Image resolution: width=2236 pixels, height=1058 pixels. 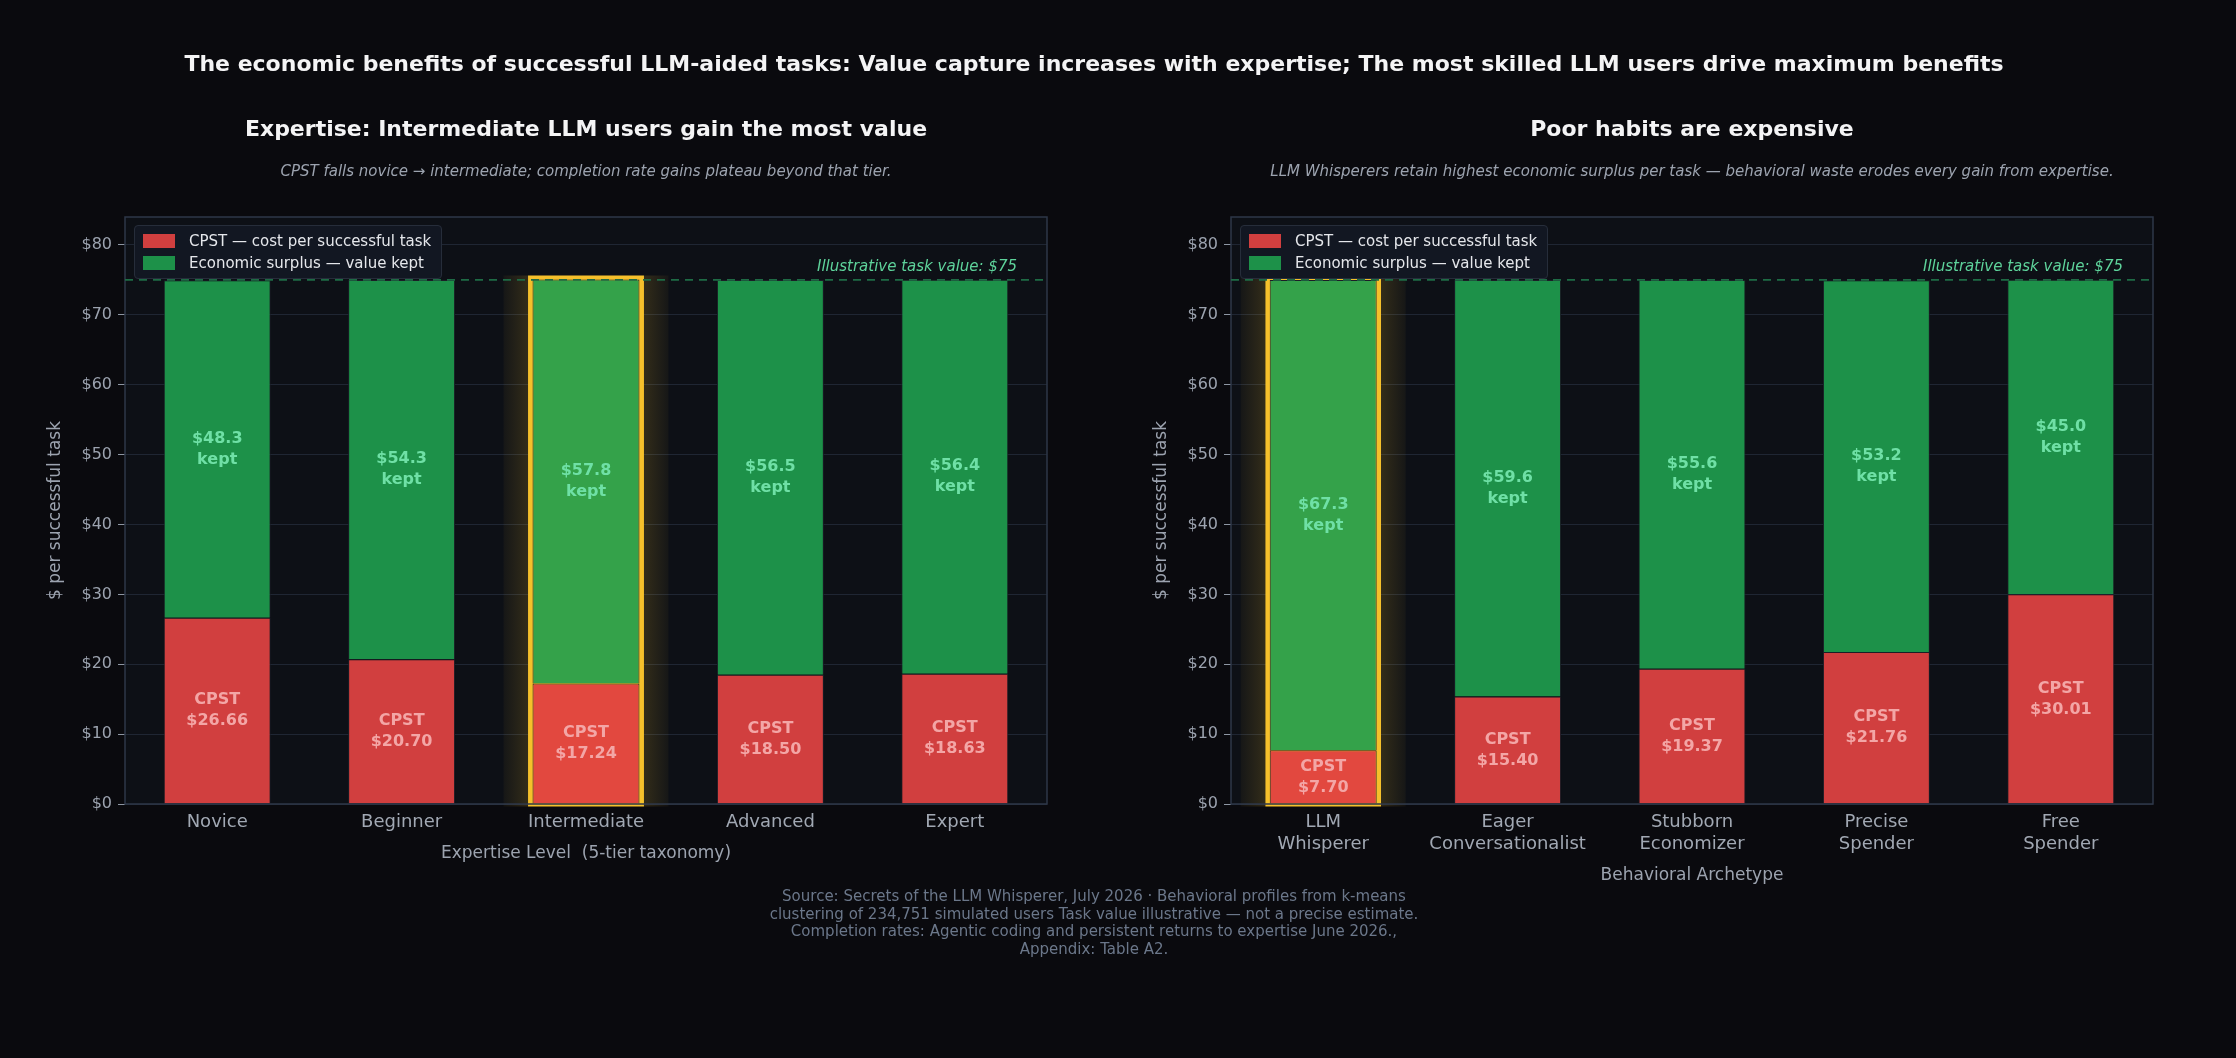 I want to click on x-tick-label: Free Spender, so click(x=2061, y=832).